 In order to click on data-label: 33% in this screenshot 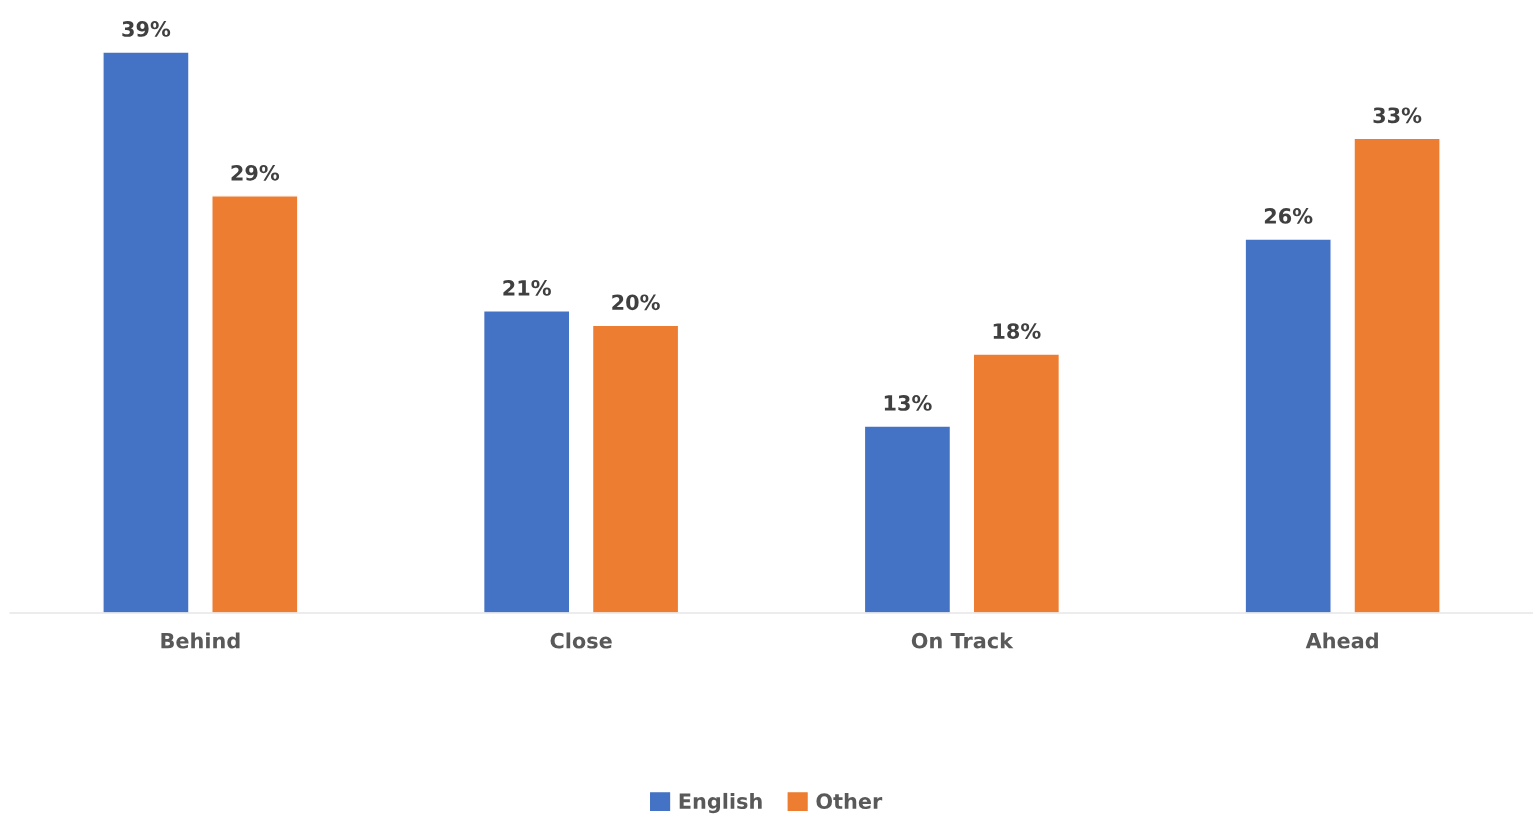, I will do `click(1397, 115)`.